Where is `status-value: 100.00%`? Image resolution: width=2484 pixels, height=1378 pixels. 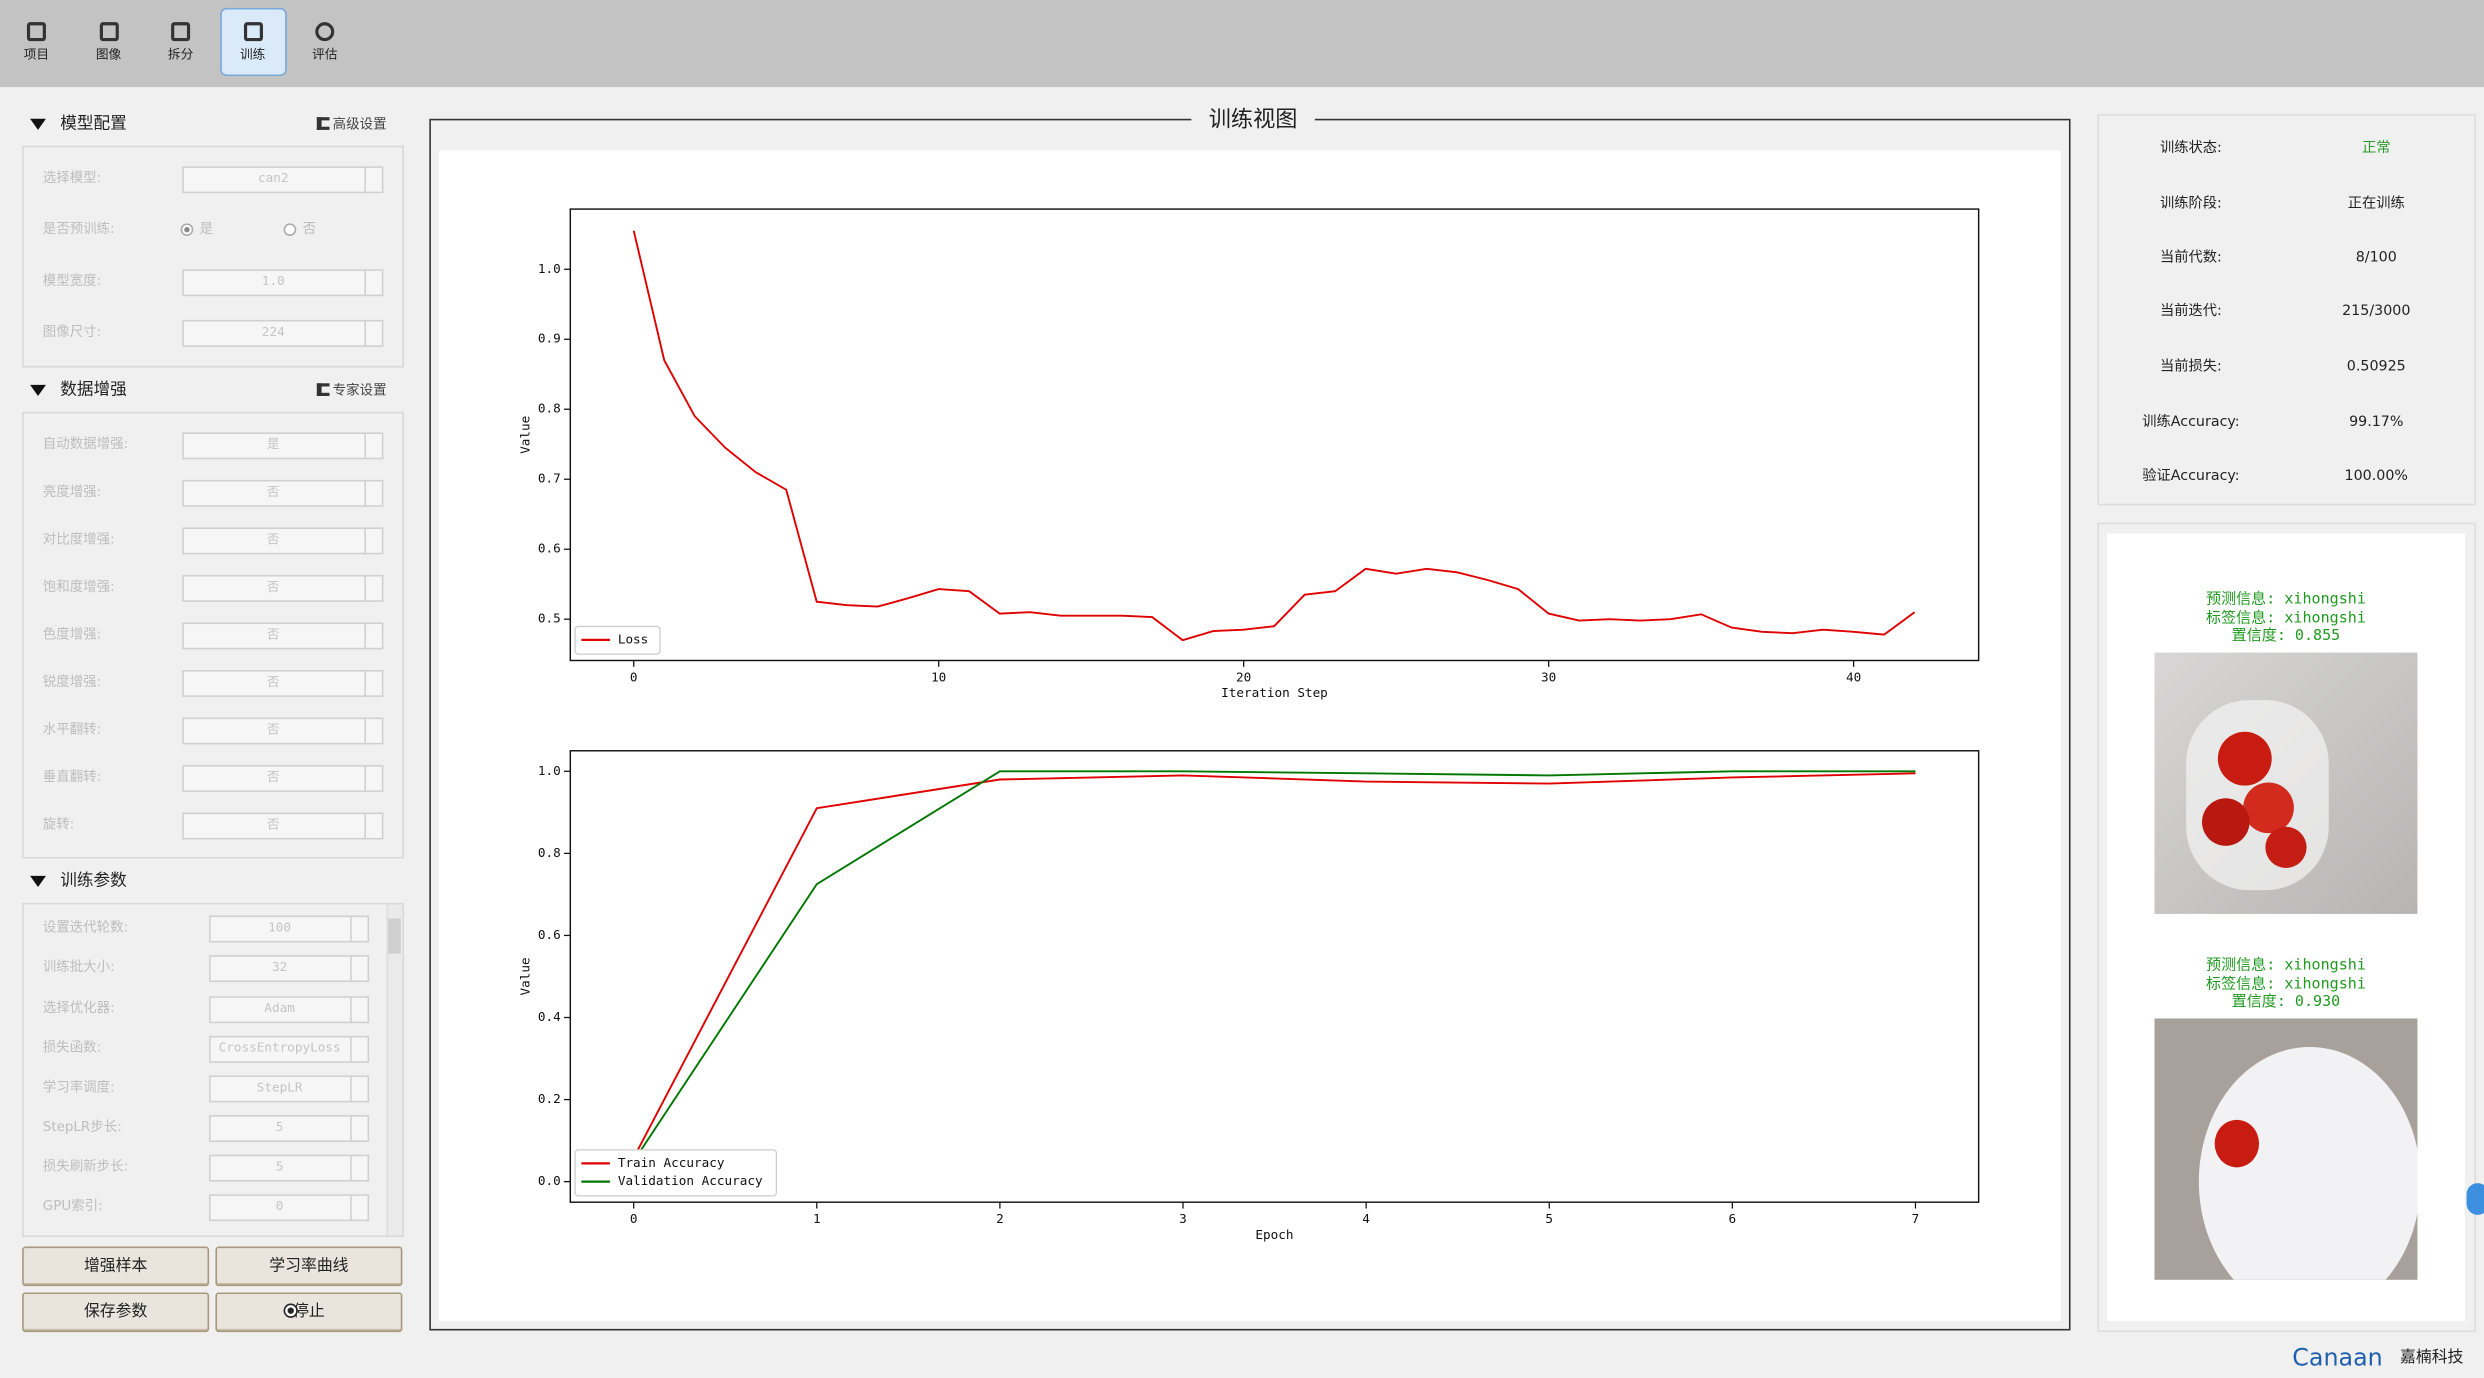 status-value: 100.00% is located at coordinates (2376, 476).